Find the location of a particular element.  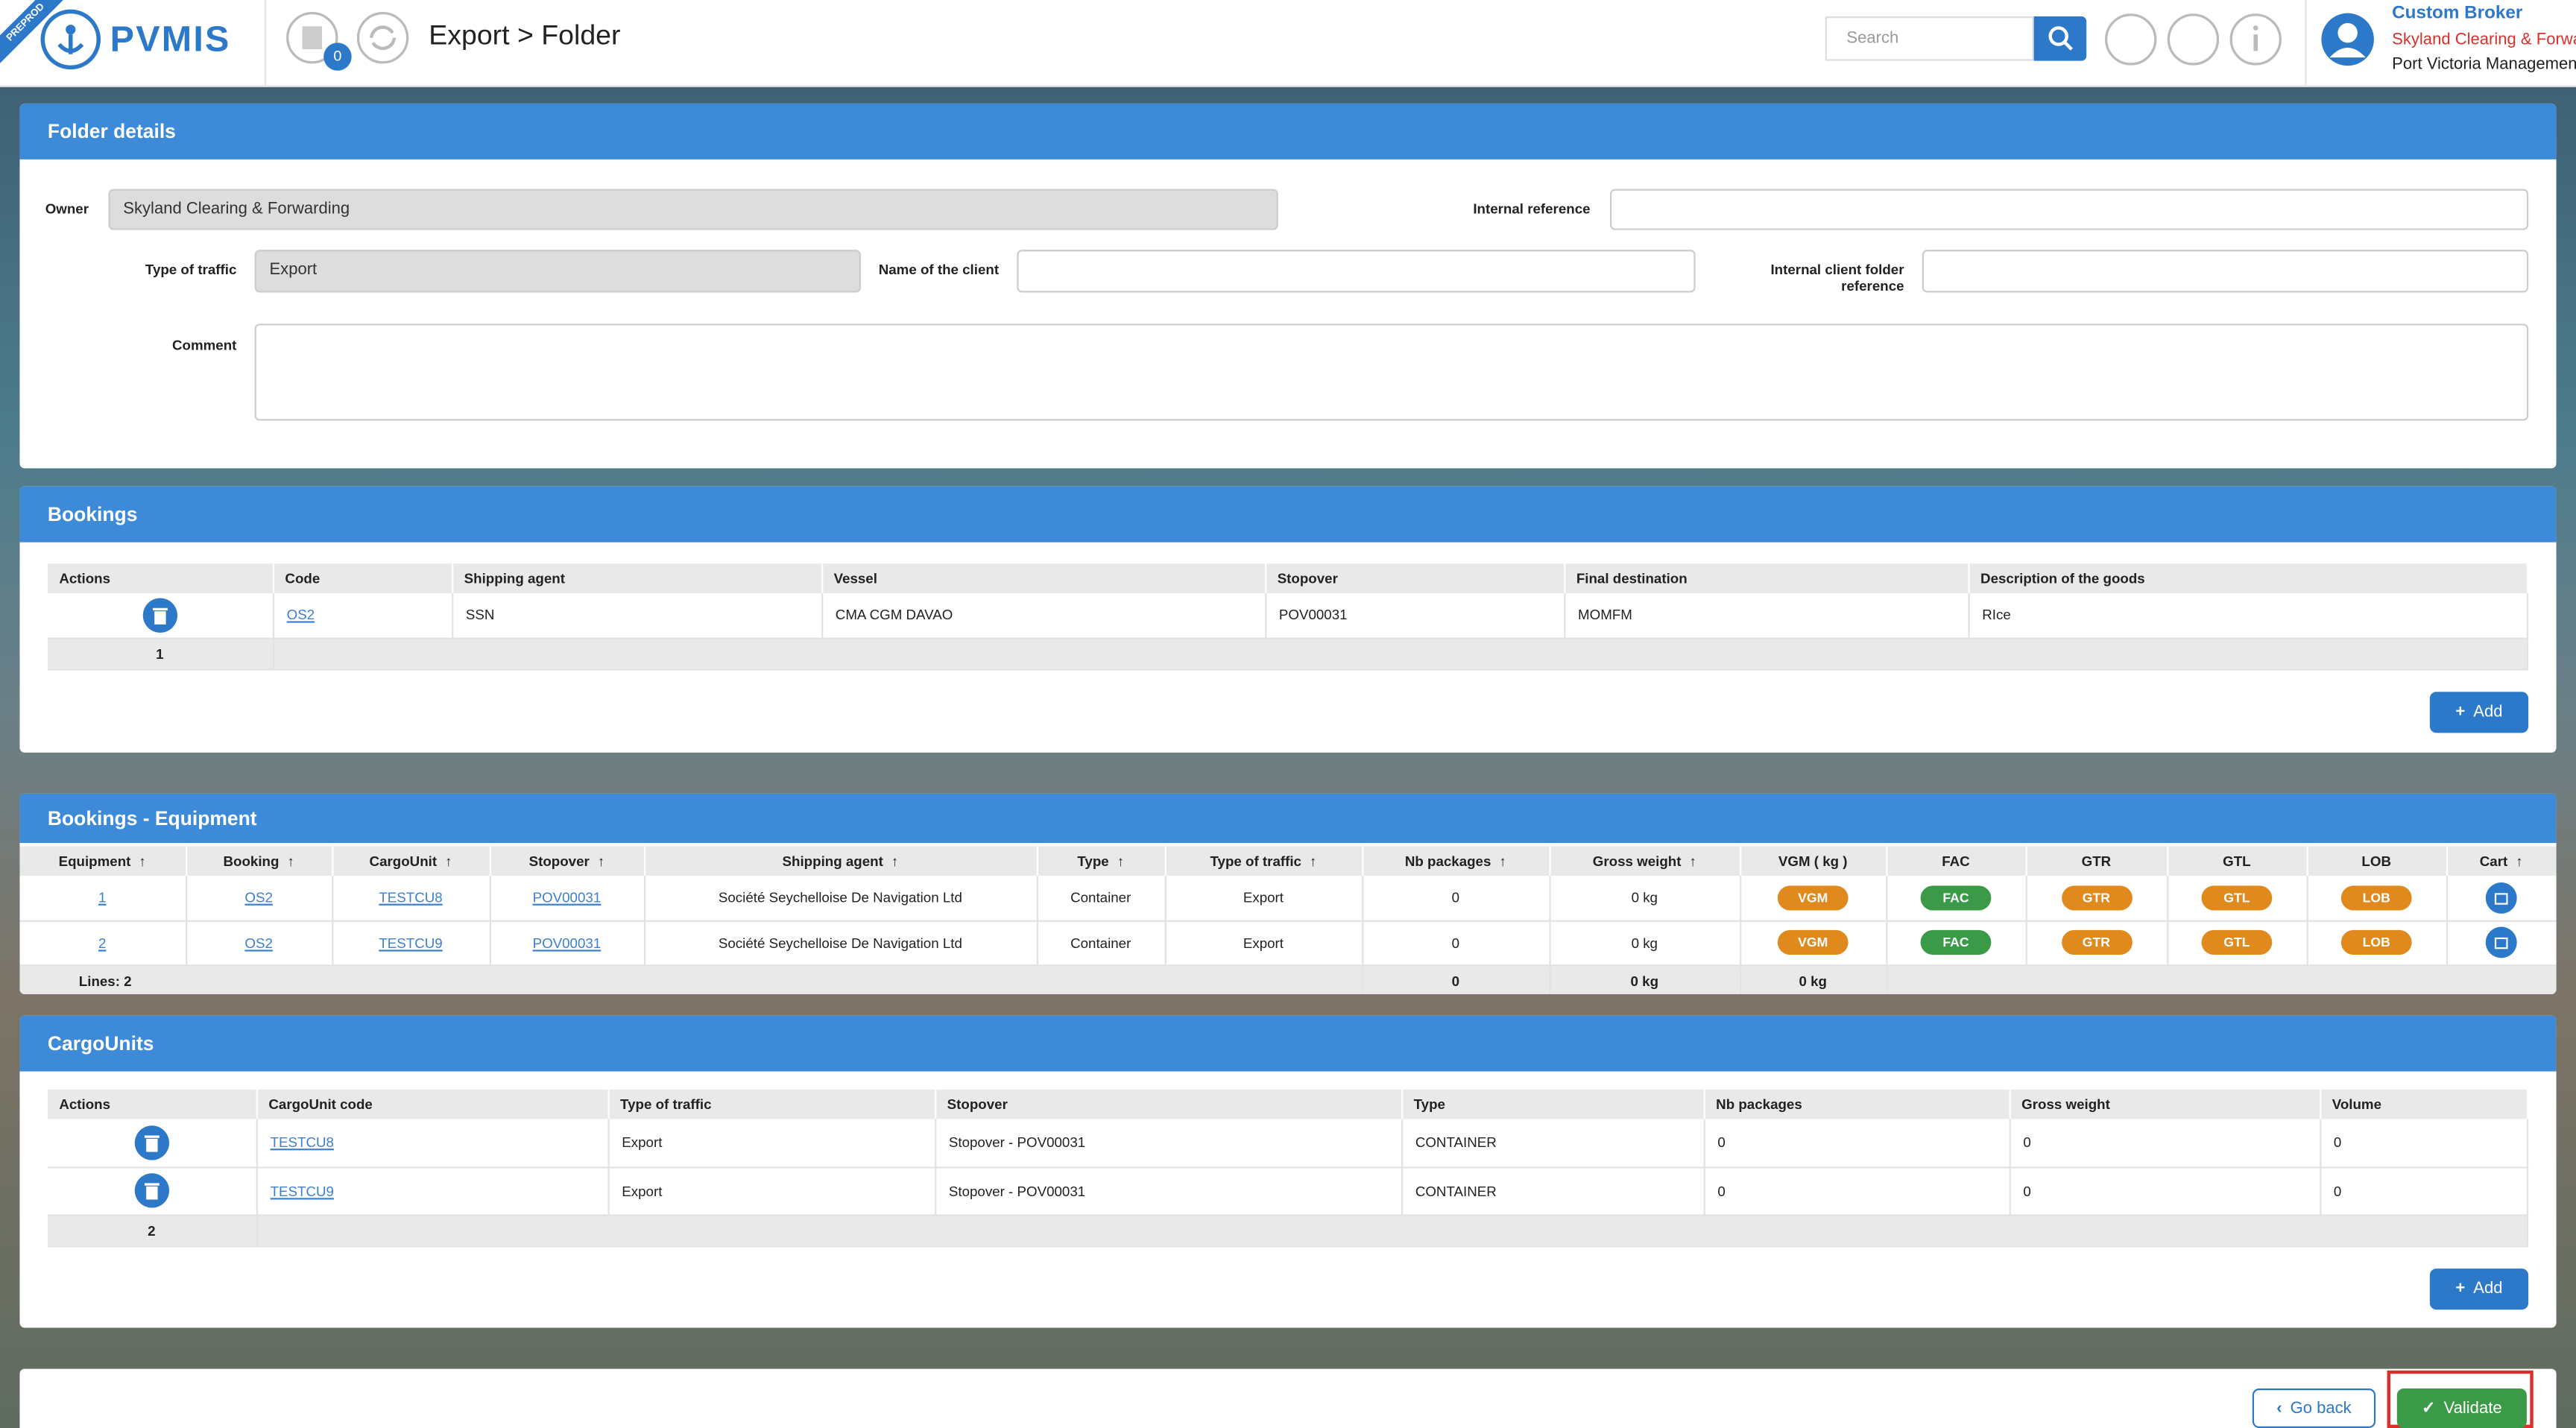

header-label: CargoUnit is located at coordinates (403, 861).